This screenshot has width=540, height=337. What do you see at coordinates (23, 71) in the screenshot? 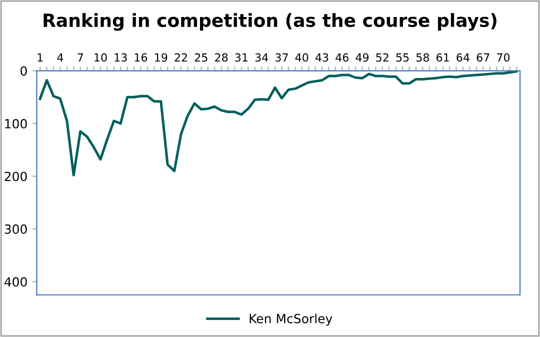
I see `y-tick-label: 0` at bounding box center [23, 71].